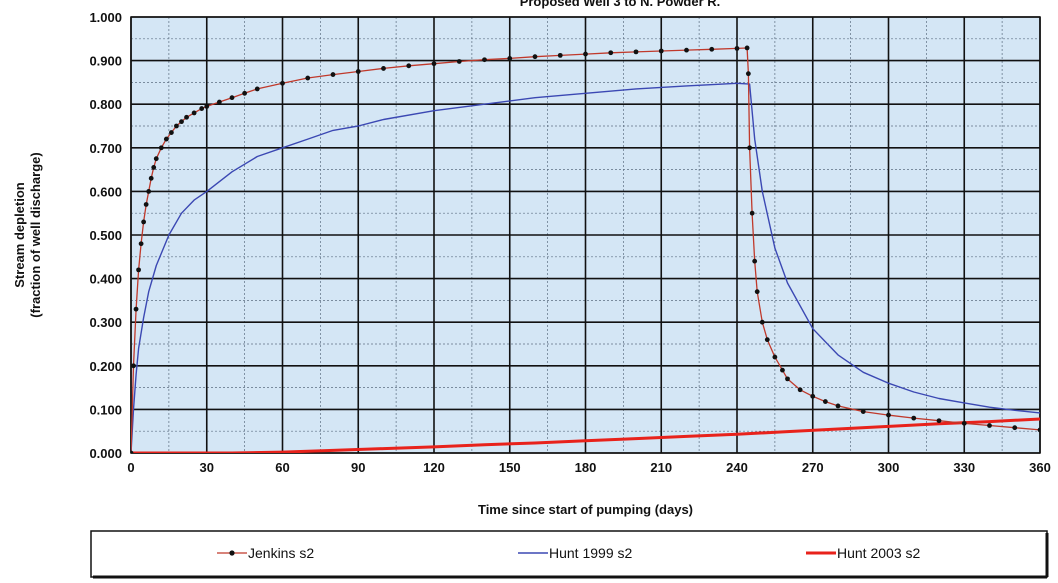  I want to click on legend-marker, so click(232, 553).